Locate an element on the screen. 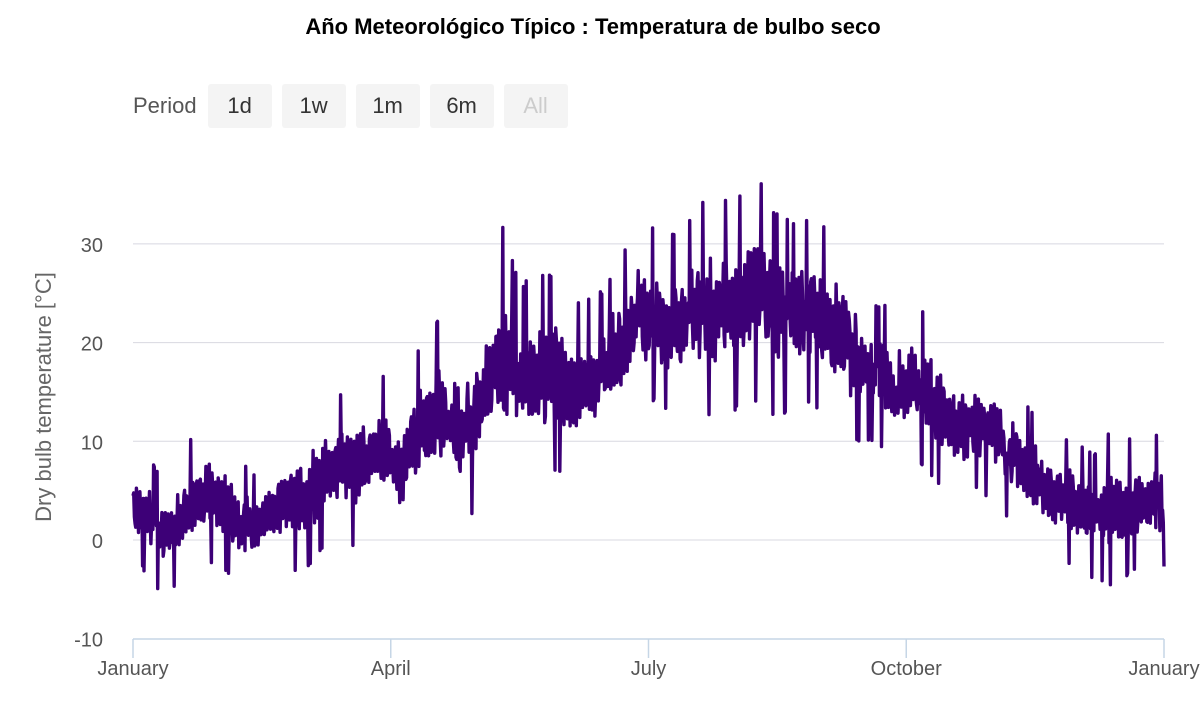  x-tick-label: April is located at coordinates (391, 669).